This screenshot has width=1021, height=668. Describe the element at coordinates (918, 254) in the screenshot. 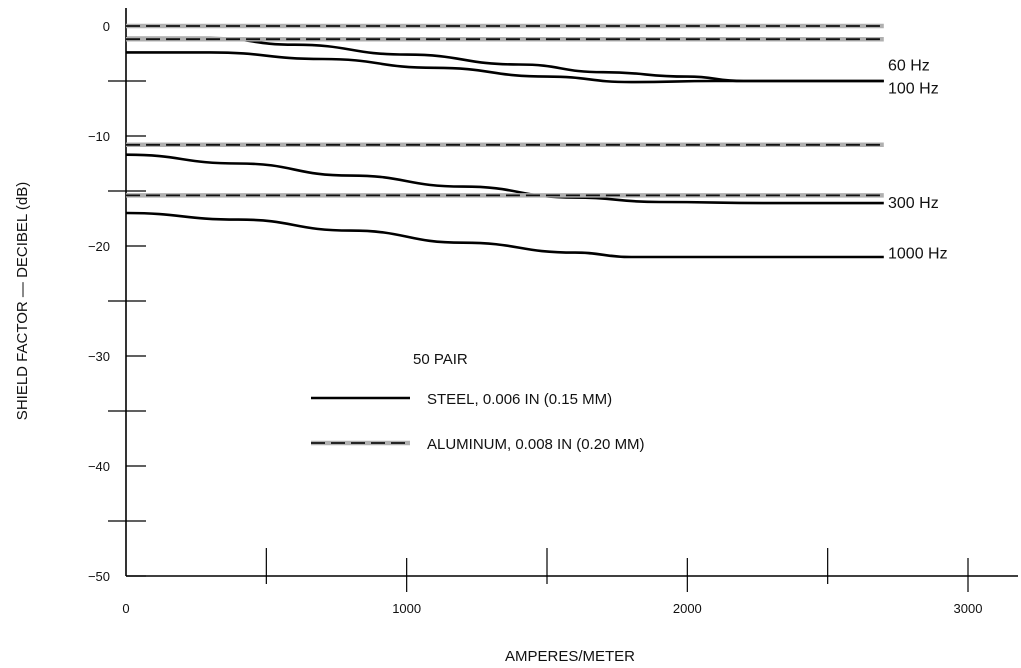

I see `curve-label-1000hz: 1000 Hz` at that location.